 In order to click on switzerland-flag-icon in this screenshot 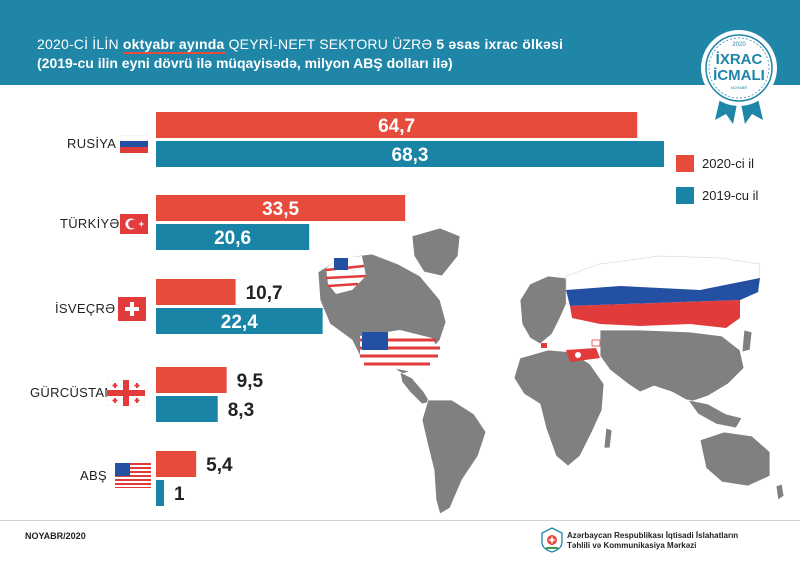, I will do `click(132, 309)`.